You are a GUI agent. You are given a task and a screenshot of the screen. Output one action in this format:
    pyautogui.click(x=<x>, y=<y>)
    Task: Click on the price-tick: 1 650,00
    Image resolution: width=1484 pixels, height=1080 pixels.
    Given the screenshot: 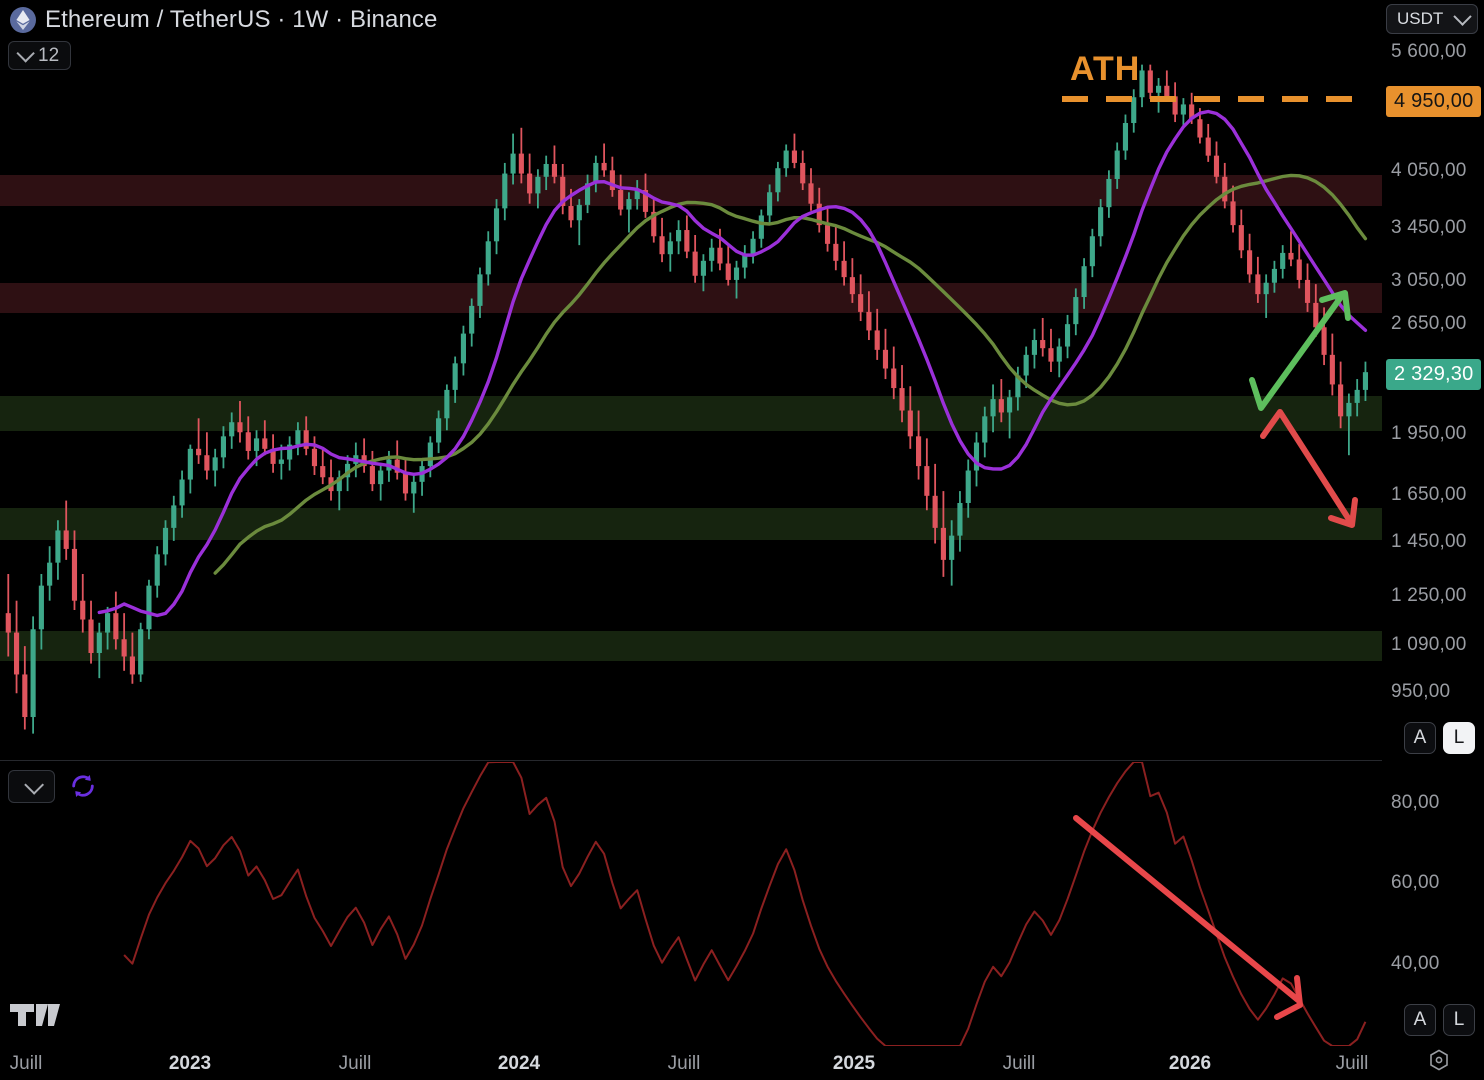 What is the action you would take?
    pyautogui.click(x=1429, y=494)
    